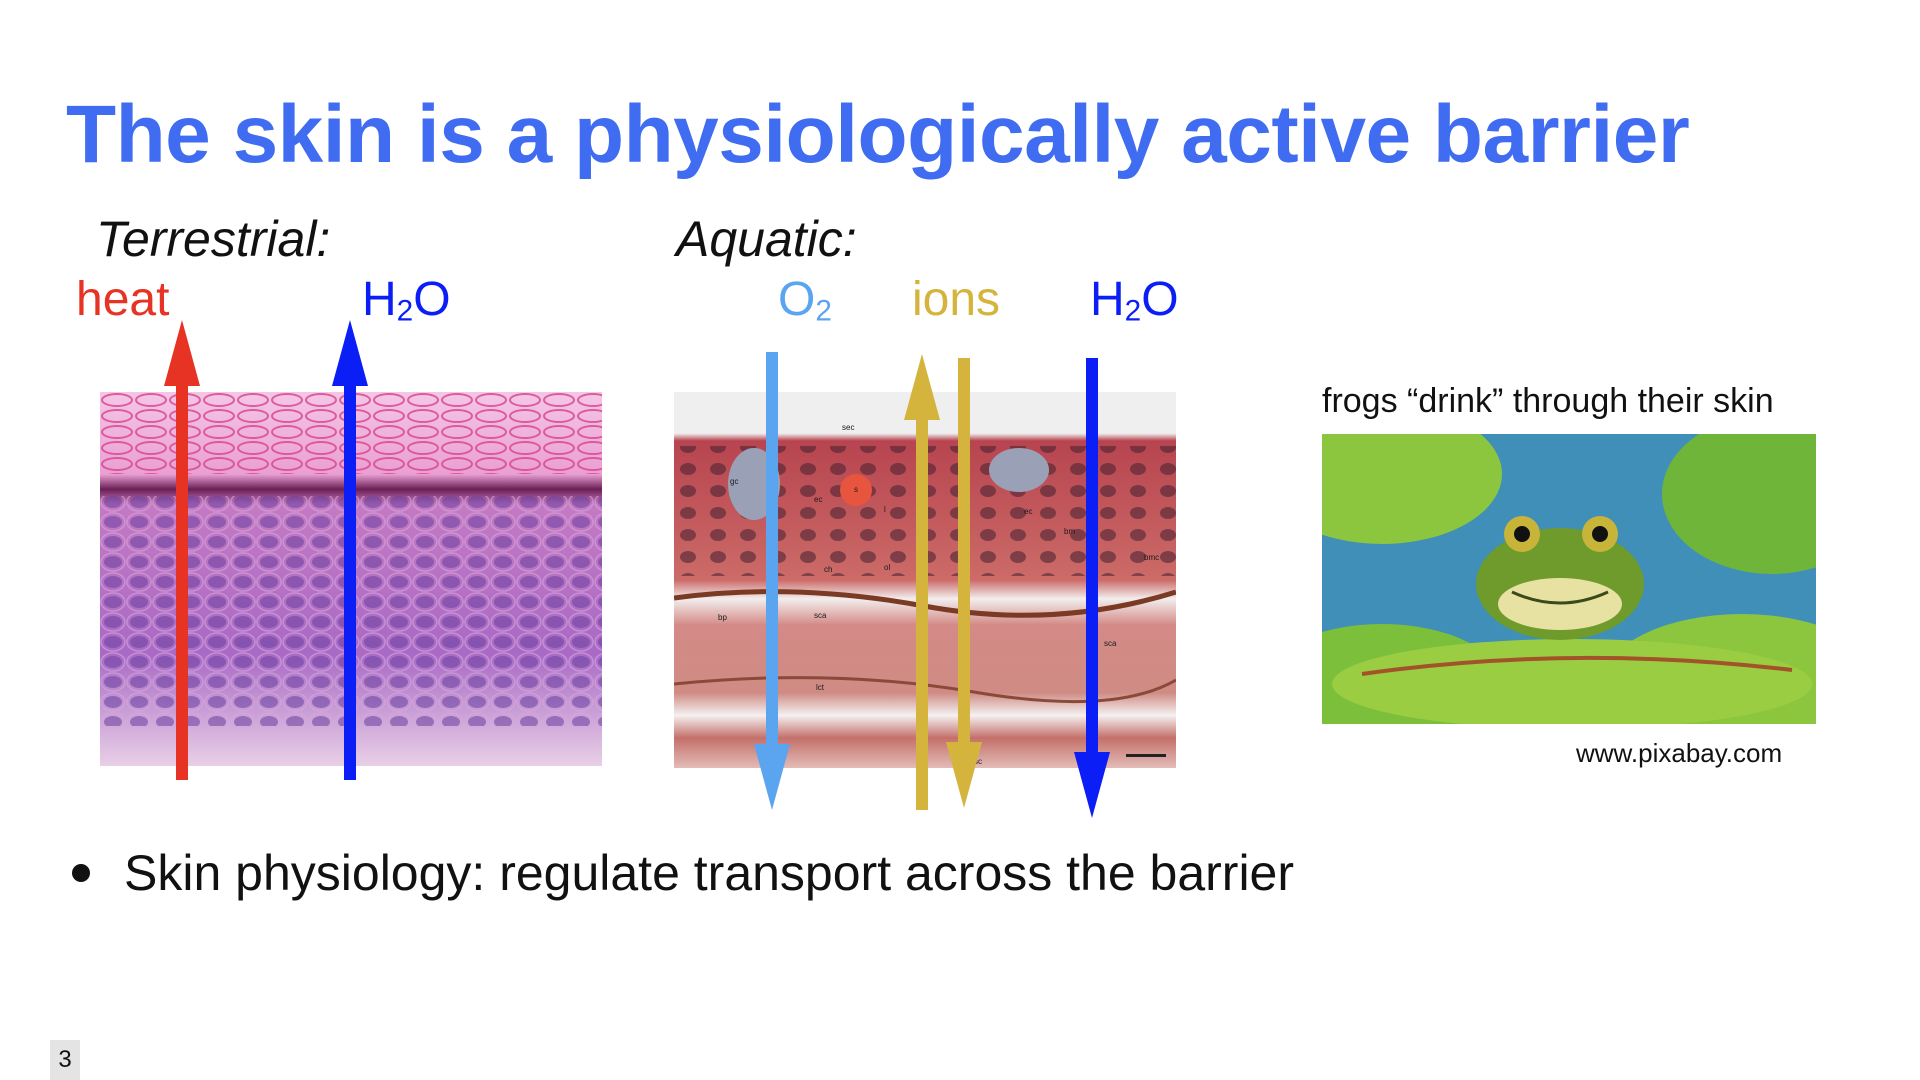 This screenshot has height=1080, width=1920. Describe the element at coordinates (1092, 588) in the screenshot. I see `aquatic-water-arrow-down-icon` at that location.